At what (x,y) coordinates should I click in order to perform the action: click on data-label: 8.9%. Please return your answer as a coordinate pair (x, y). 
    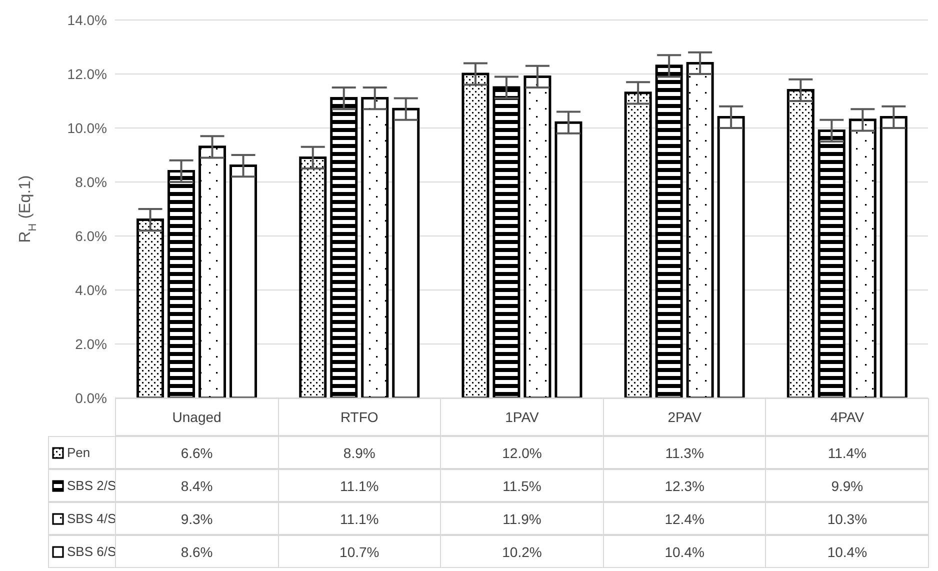
    Looking at the image, I should click on (360, 452).